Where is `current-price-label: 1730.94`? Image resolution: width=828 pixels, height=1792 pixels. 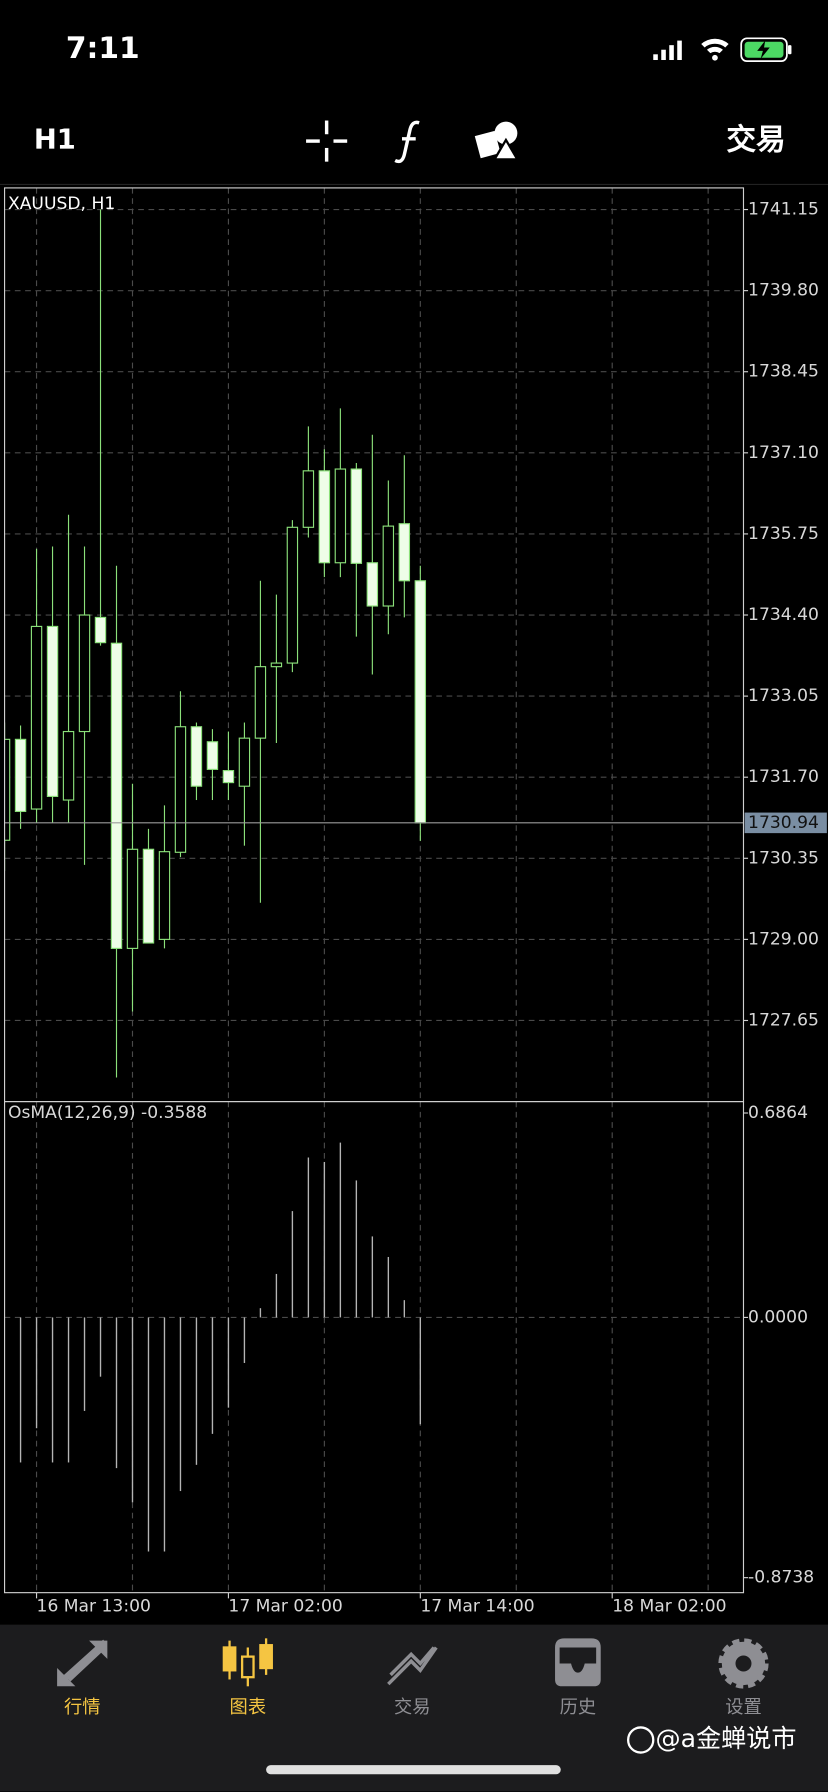
current-price-label: 1730.94 is located at coordinates (783, 823).